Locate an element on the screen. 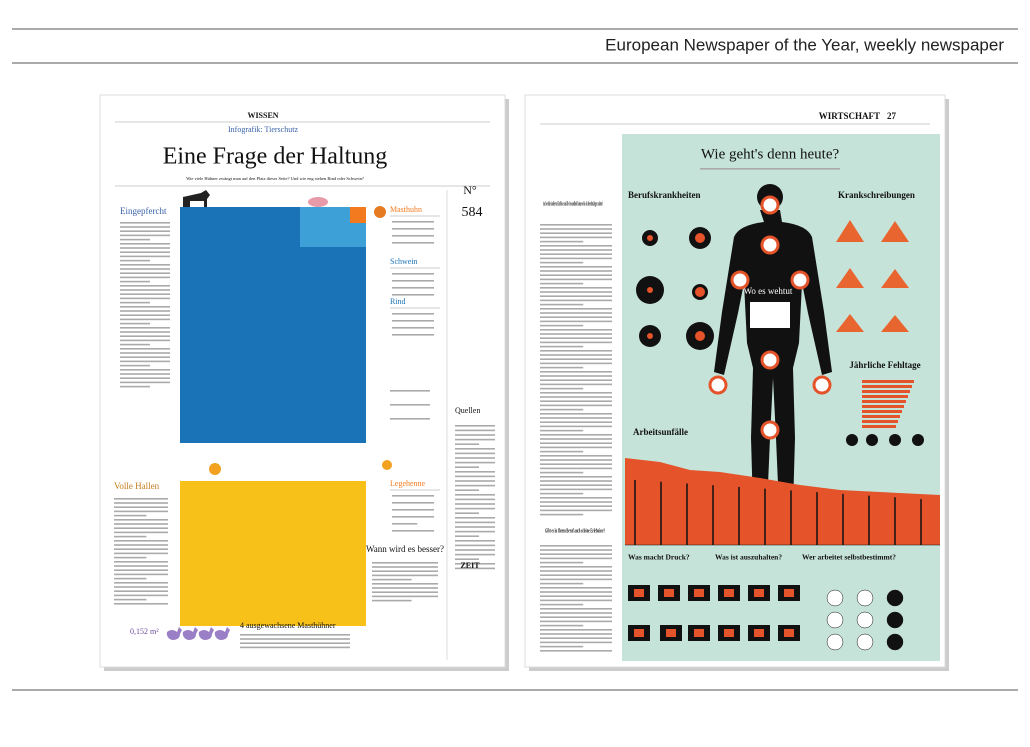 This screenshot has width=1030, height=747. logo: ZEIT is located at coordinates (470, 565).